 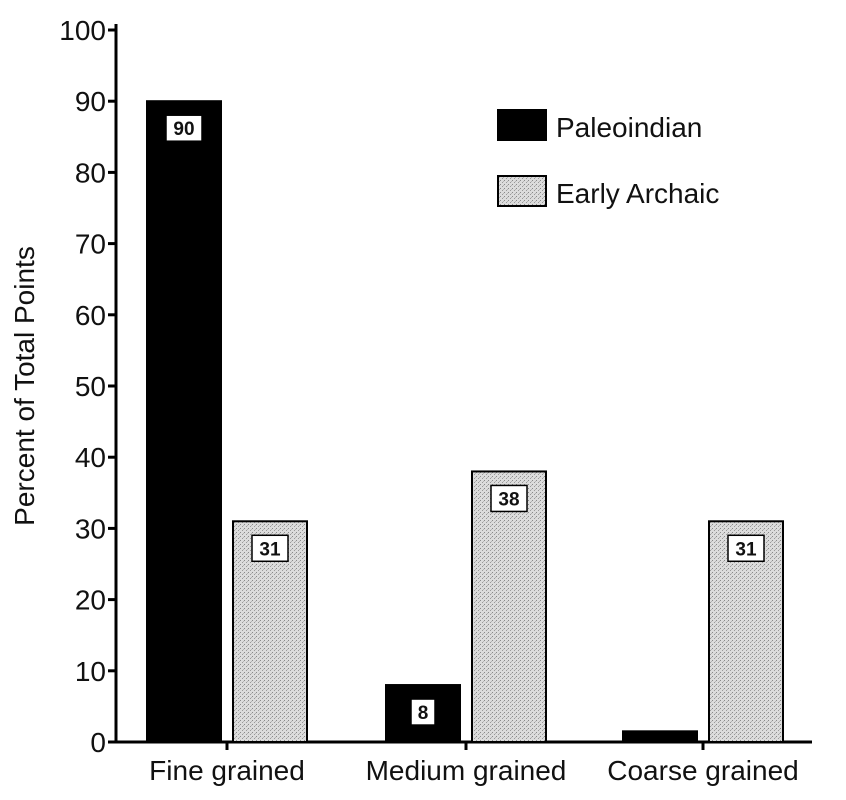 What do you see at coordinates (98, 742) in the screenshot?
I see `y-tick-label: 0` at bounding box center [98, 742].